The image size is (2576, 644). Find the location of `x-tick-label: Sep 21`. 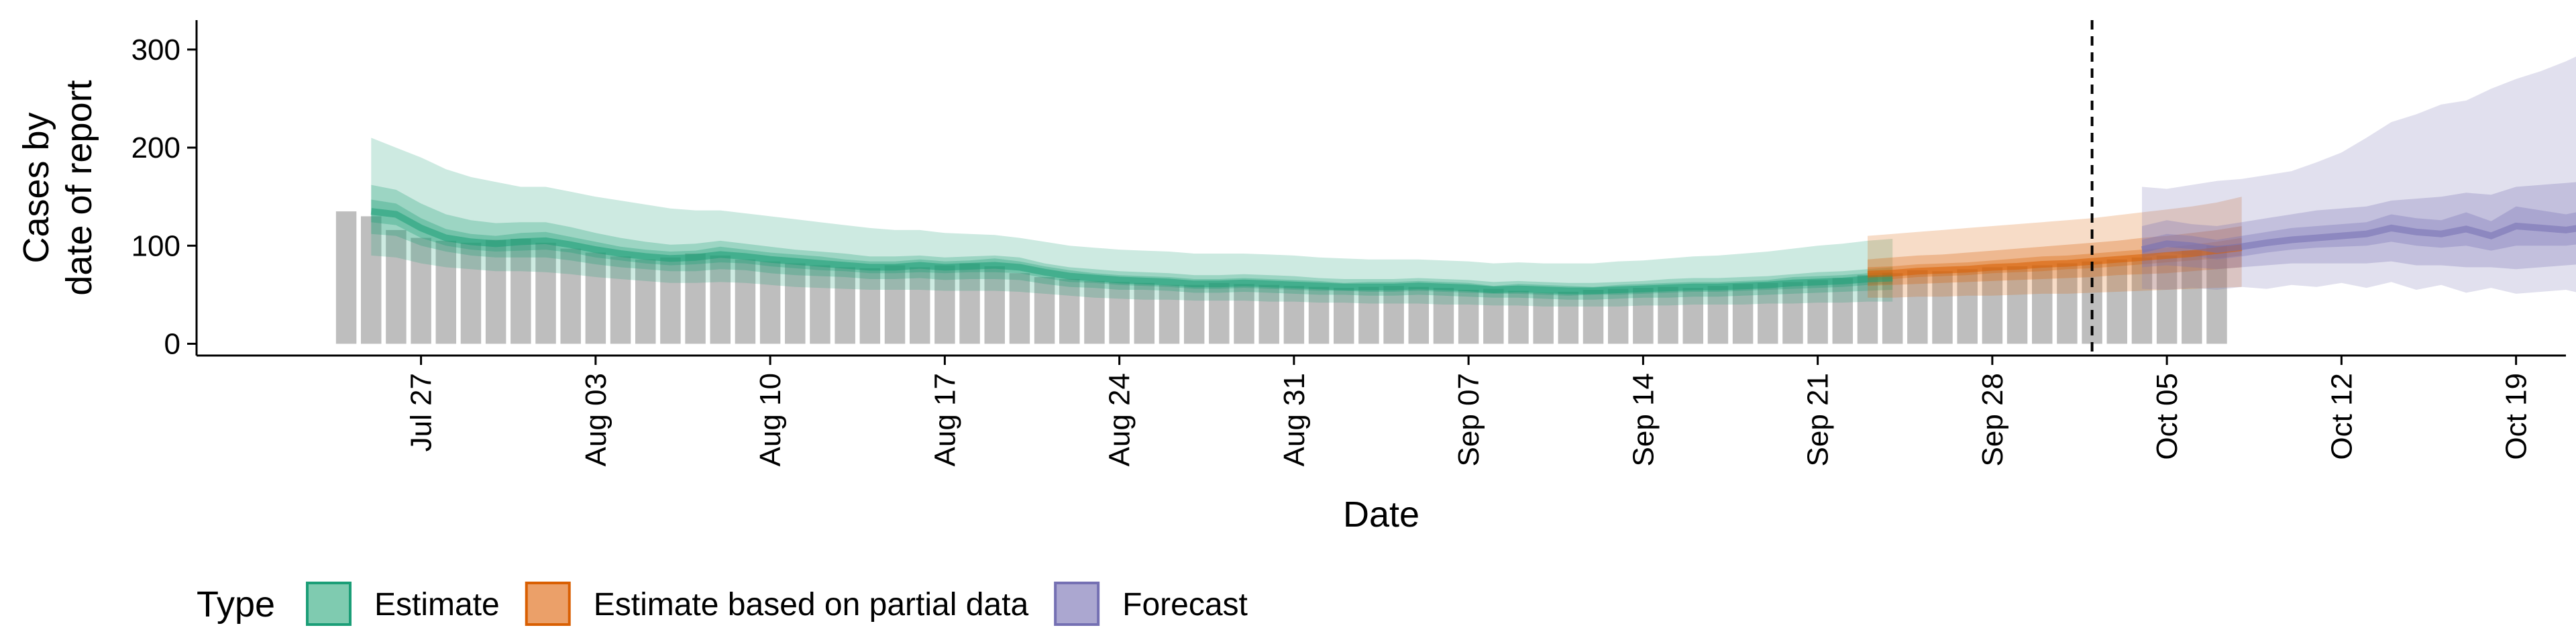

x-tick-label: Sep 21 is located at coordinates (1818, 419).